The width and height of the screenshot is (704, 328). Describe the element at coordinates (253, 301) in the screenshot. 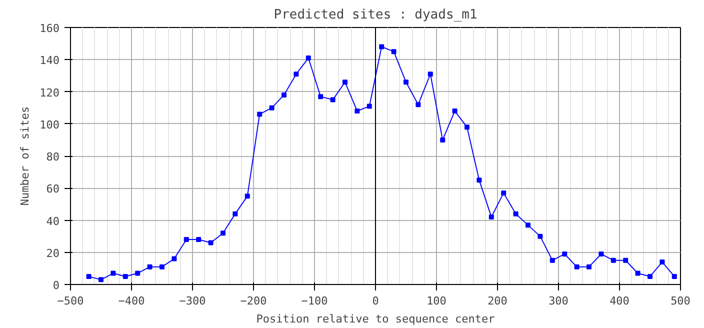

I see `x-tick-label: −200` at that location.